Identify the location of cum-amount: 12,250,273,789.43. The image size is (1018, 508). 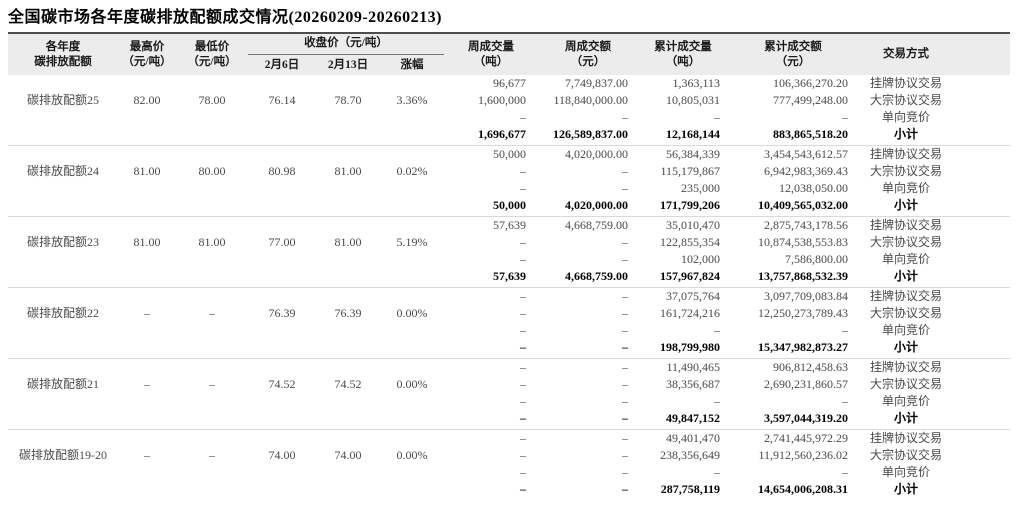
(803, 313).